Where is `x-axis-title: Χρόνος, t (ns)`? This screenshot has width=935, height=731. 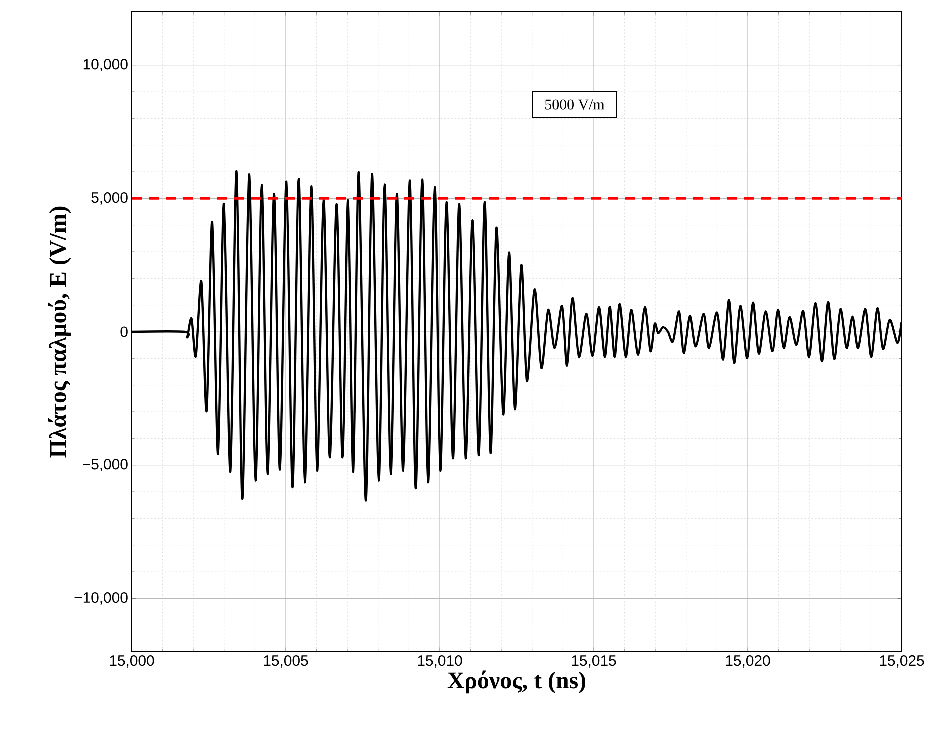 x-axis-title: Χρόνος, t (ns) is located at coordinates (517, 682).